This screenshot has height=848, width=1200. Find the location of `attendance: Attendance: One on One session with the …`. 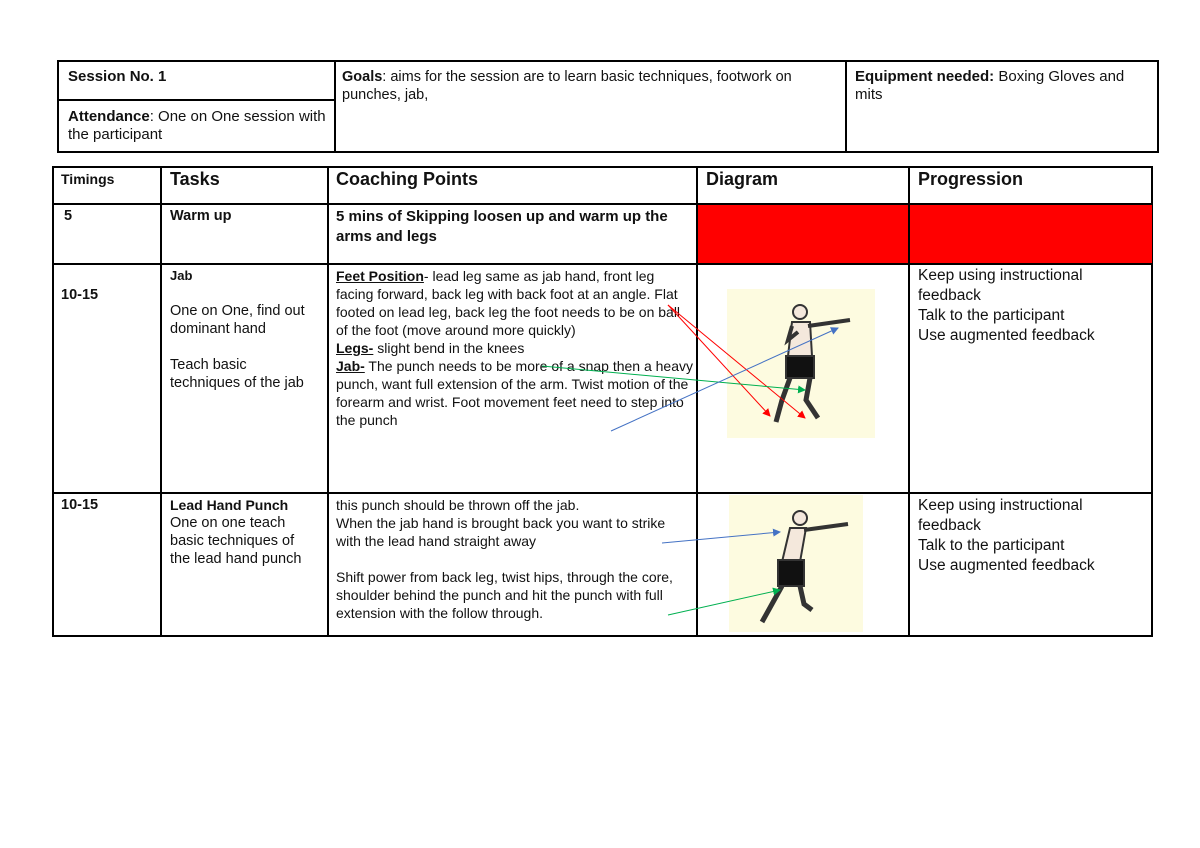

attendance: Attendance: One on One session with the … is located at coordinates (197, 125).